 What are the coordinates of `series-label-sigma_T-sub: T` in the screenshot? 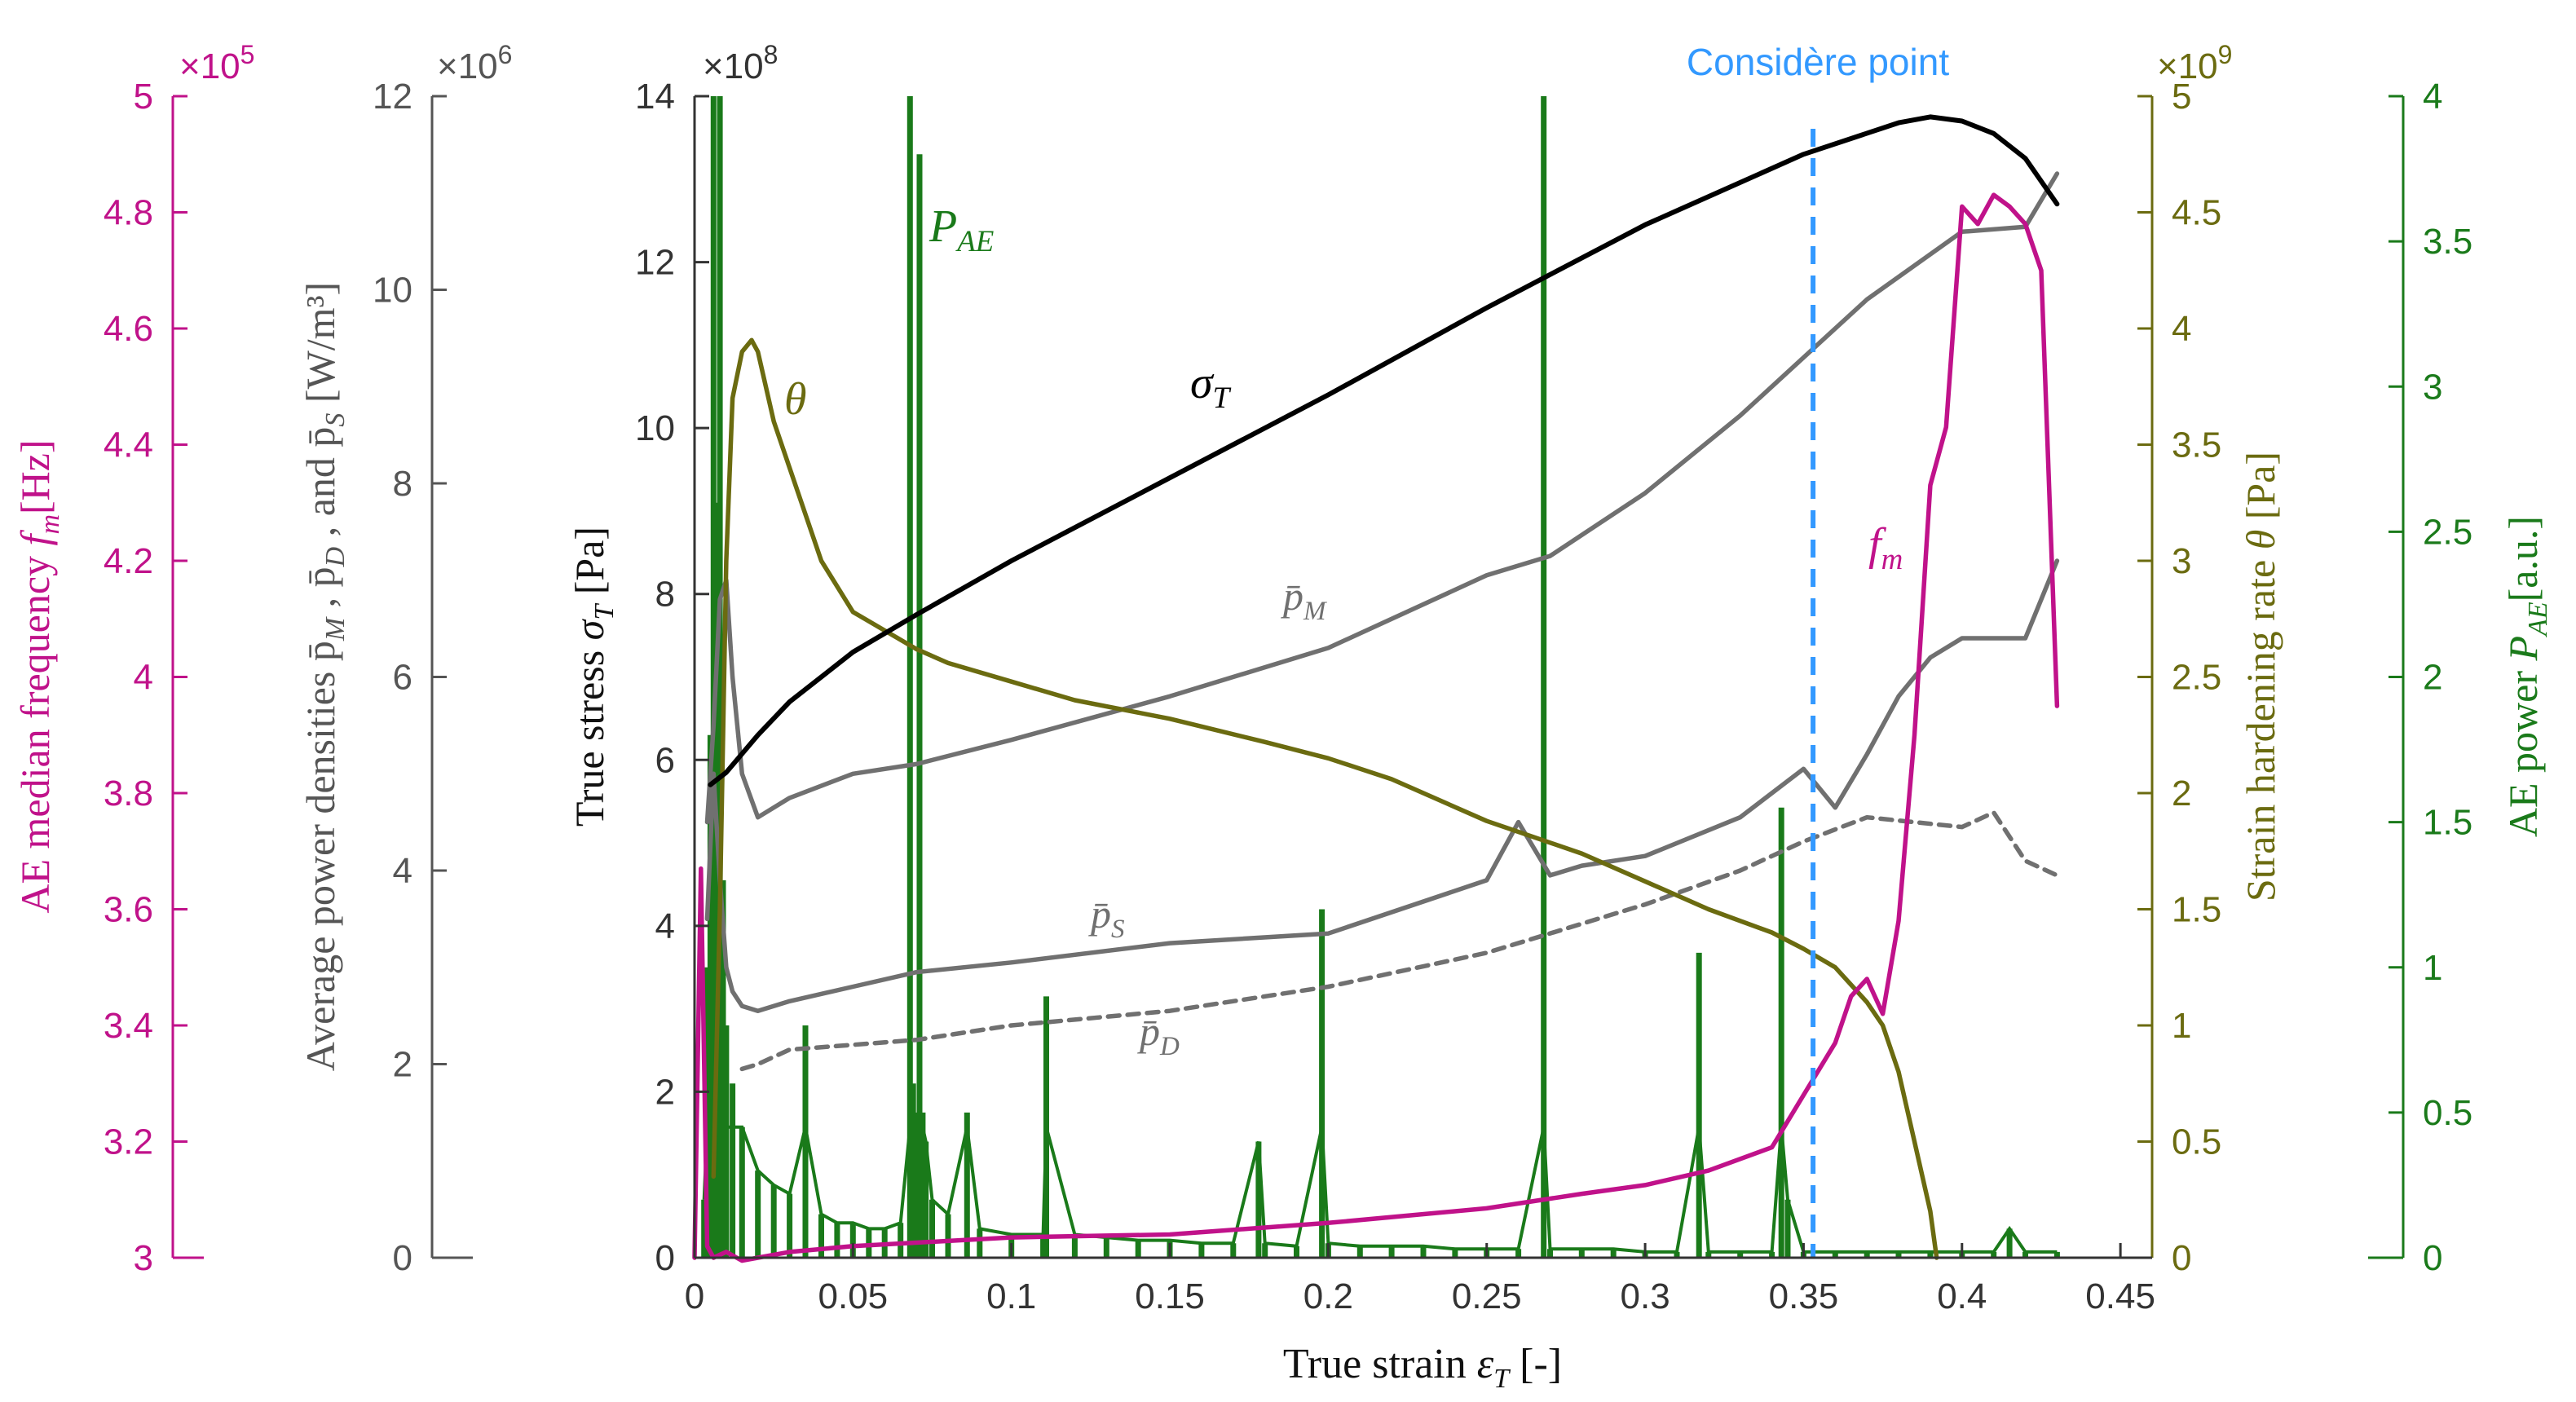 It's located at (1222, 397).